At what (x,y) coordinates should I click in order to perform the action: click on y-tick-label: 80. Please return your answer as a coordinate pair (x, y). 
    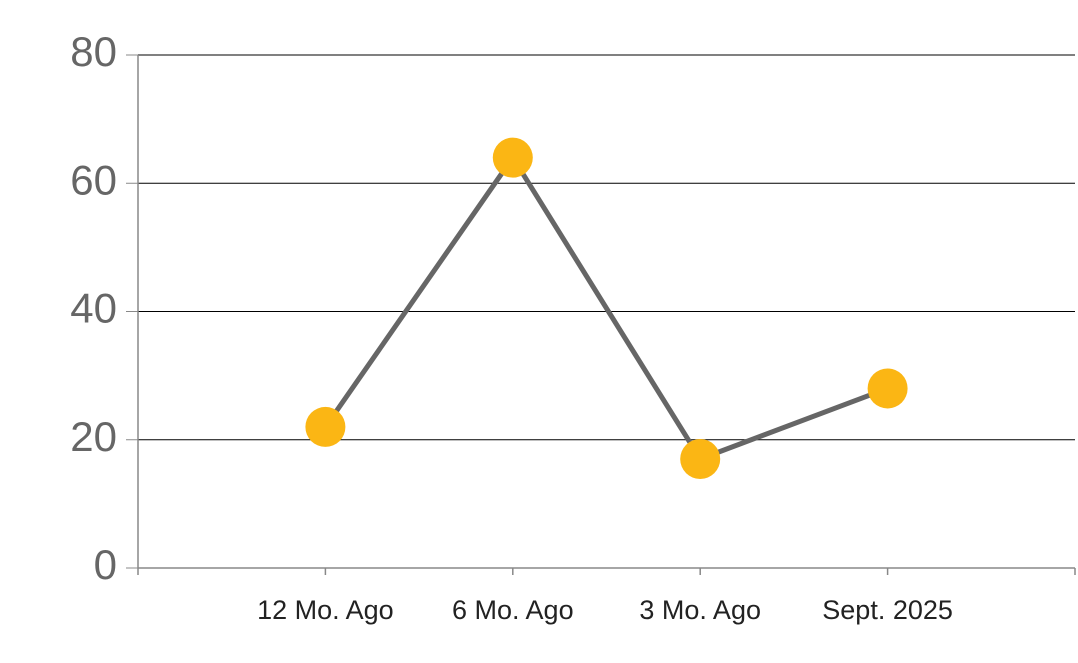
    Looking at the image, I should click on (93, 51).